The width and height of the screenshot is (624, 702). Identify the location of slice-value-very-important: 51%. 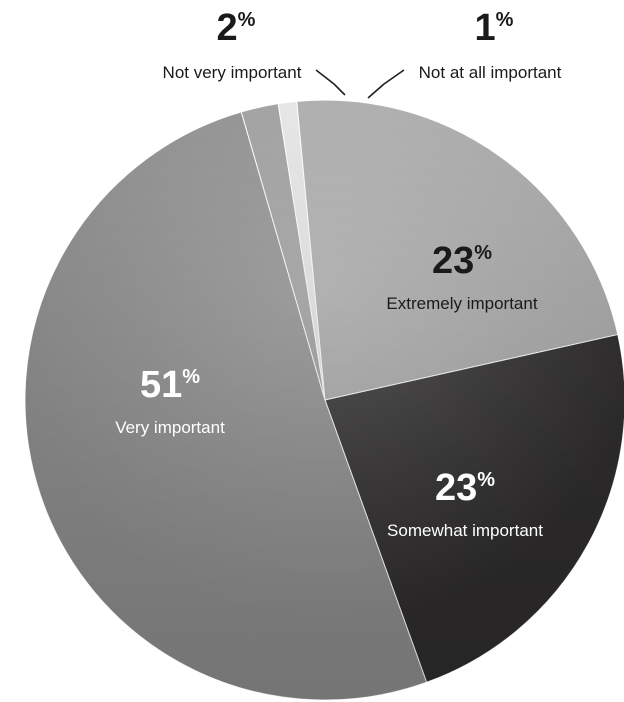
(170, 385).